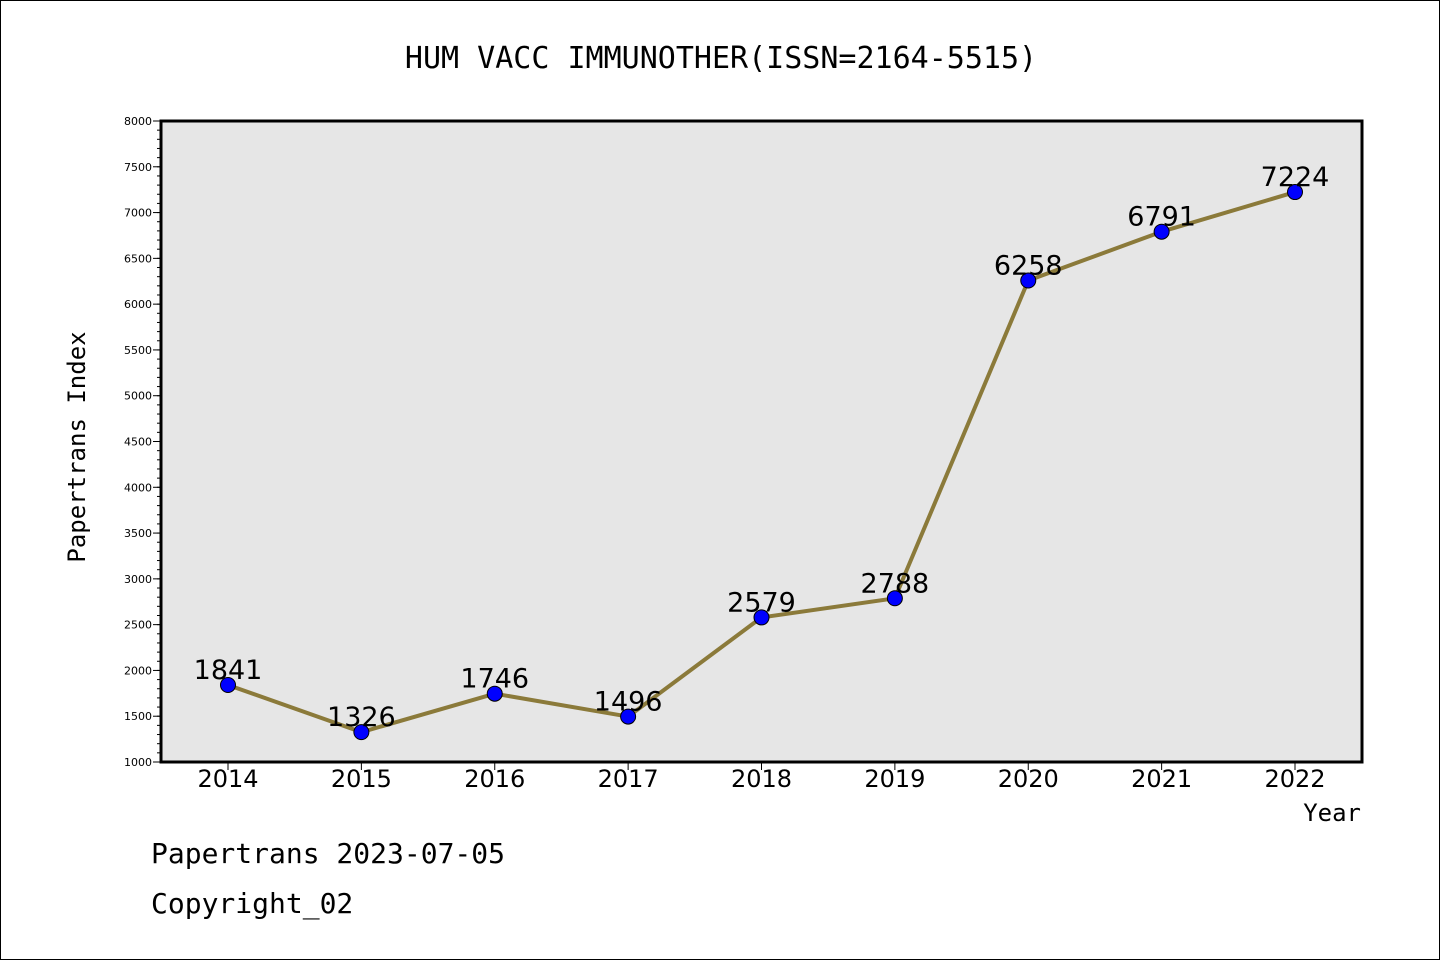 The image size is (1440, 961). I want to click on x-tick-label: 2014, so click(227, 779).